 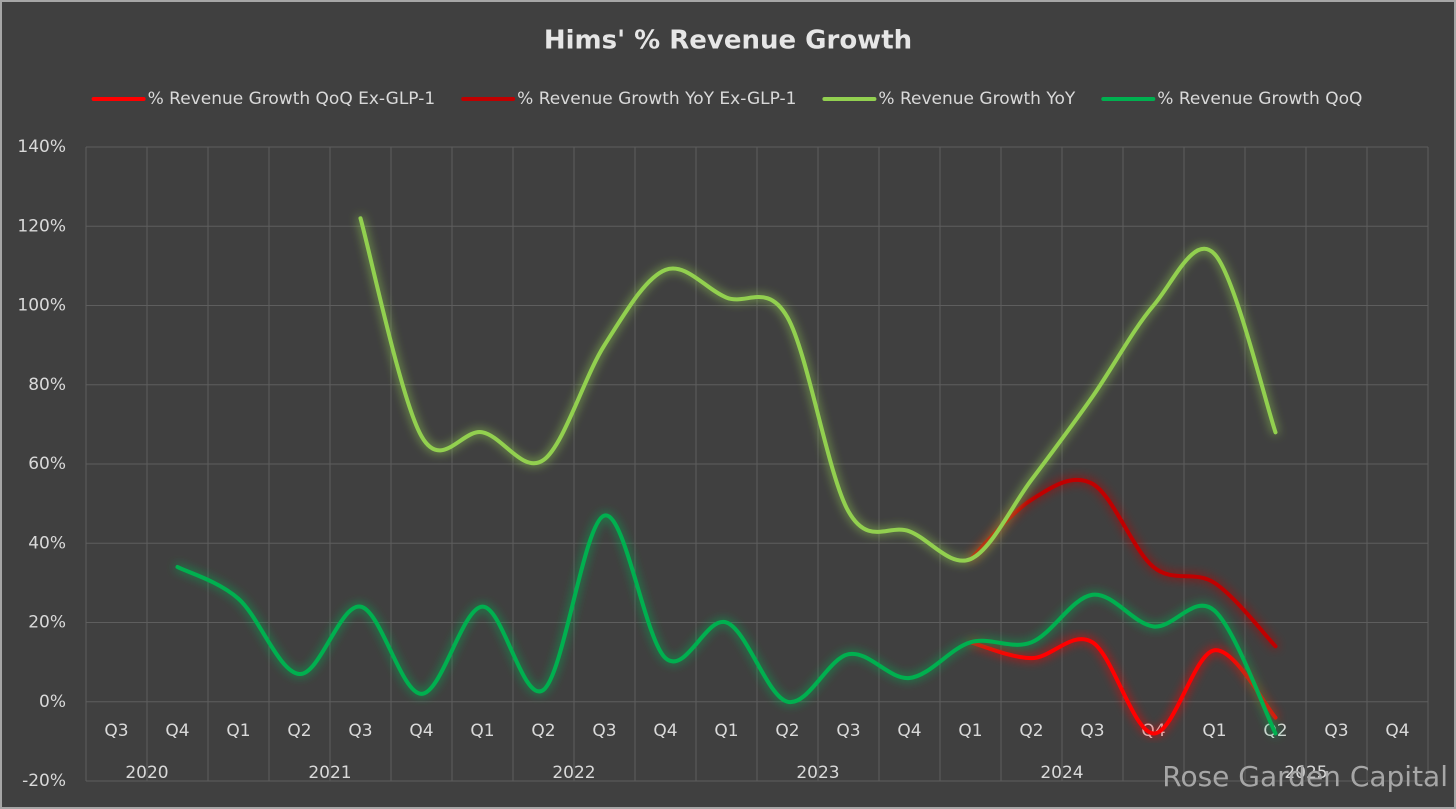 What do you see at coordinates (817, 773) in the screenshot?
I see `x-group-label: 2023` at bounding box center [817, 773].